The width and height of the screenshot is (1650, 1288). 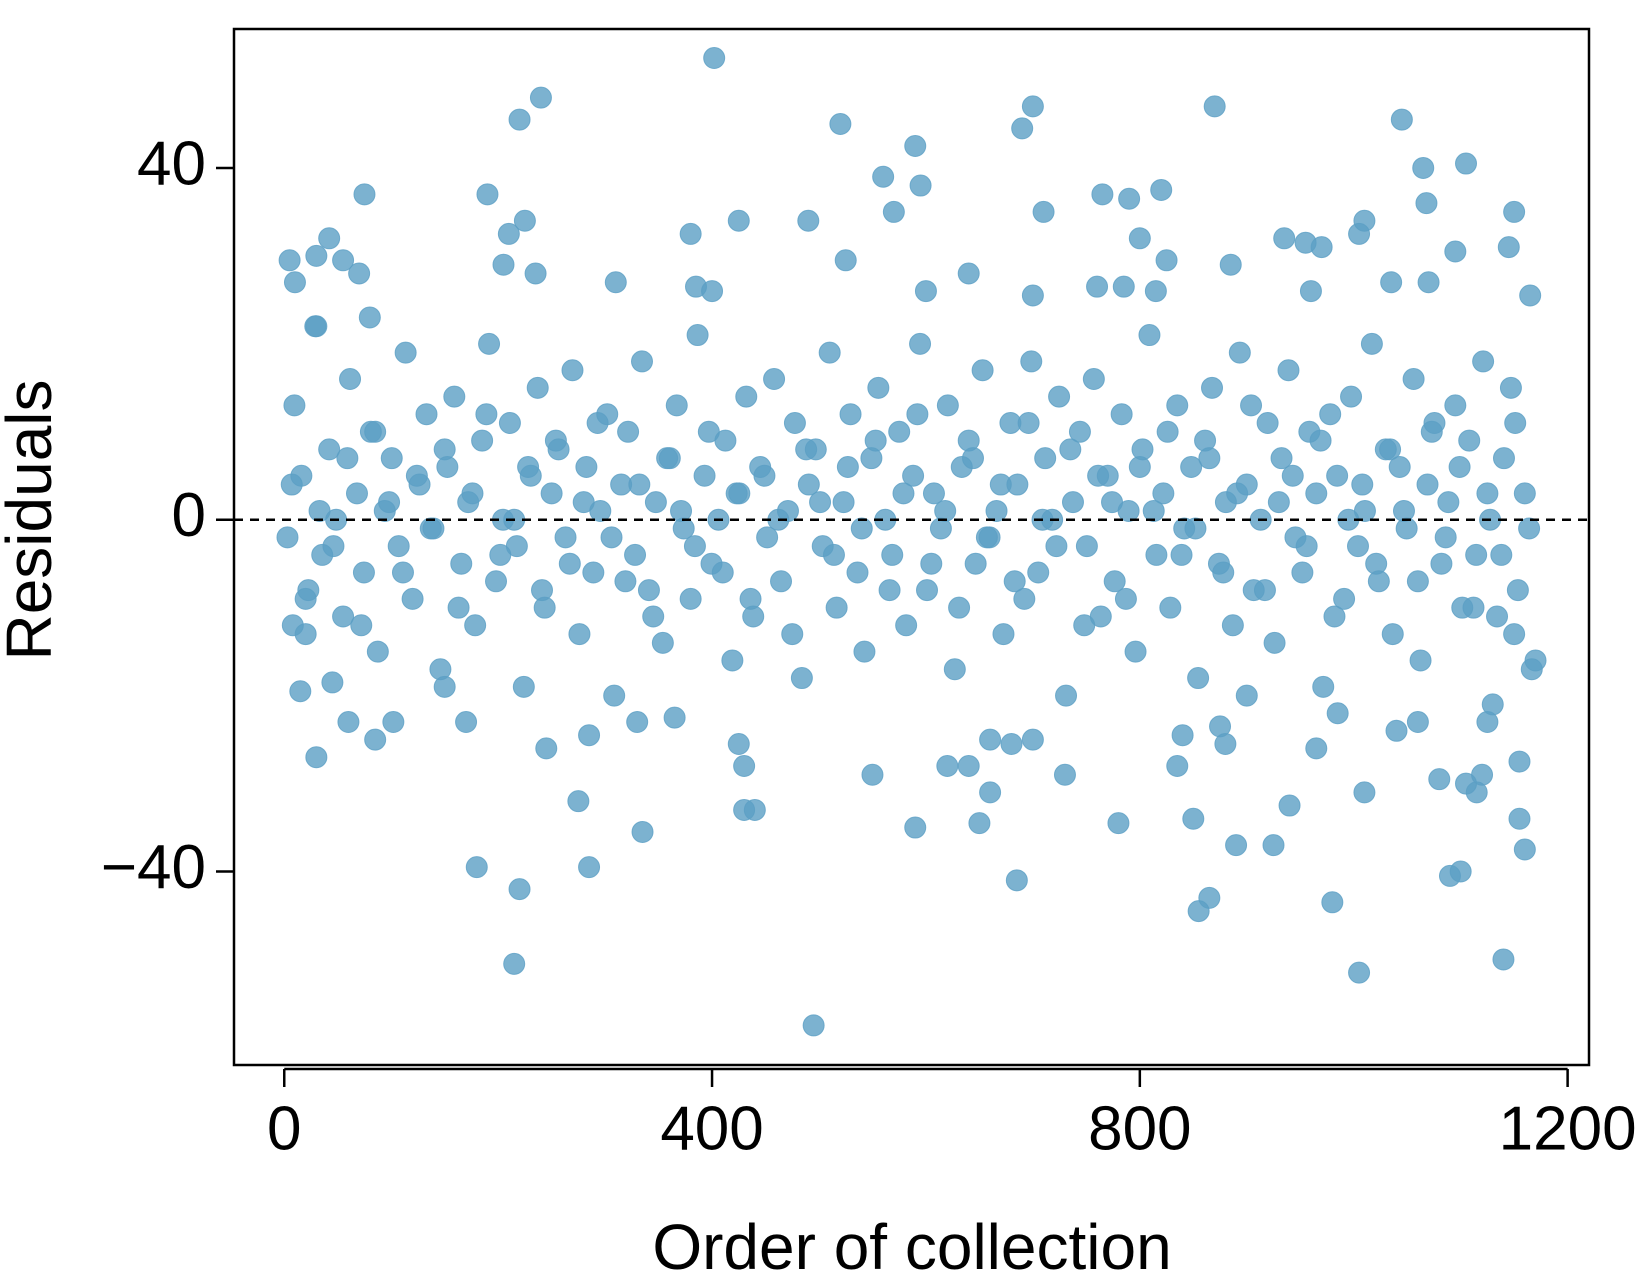 I want to click on x-tick-label: 400, so click(x=711, y=1128).